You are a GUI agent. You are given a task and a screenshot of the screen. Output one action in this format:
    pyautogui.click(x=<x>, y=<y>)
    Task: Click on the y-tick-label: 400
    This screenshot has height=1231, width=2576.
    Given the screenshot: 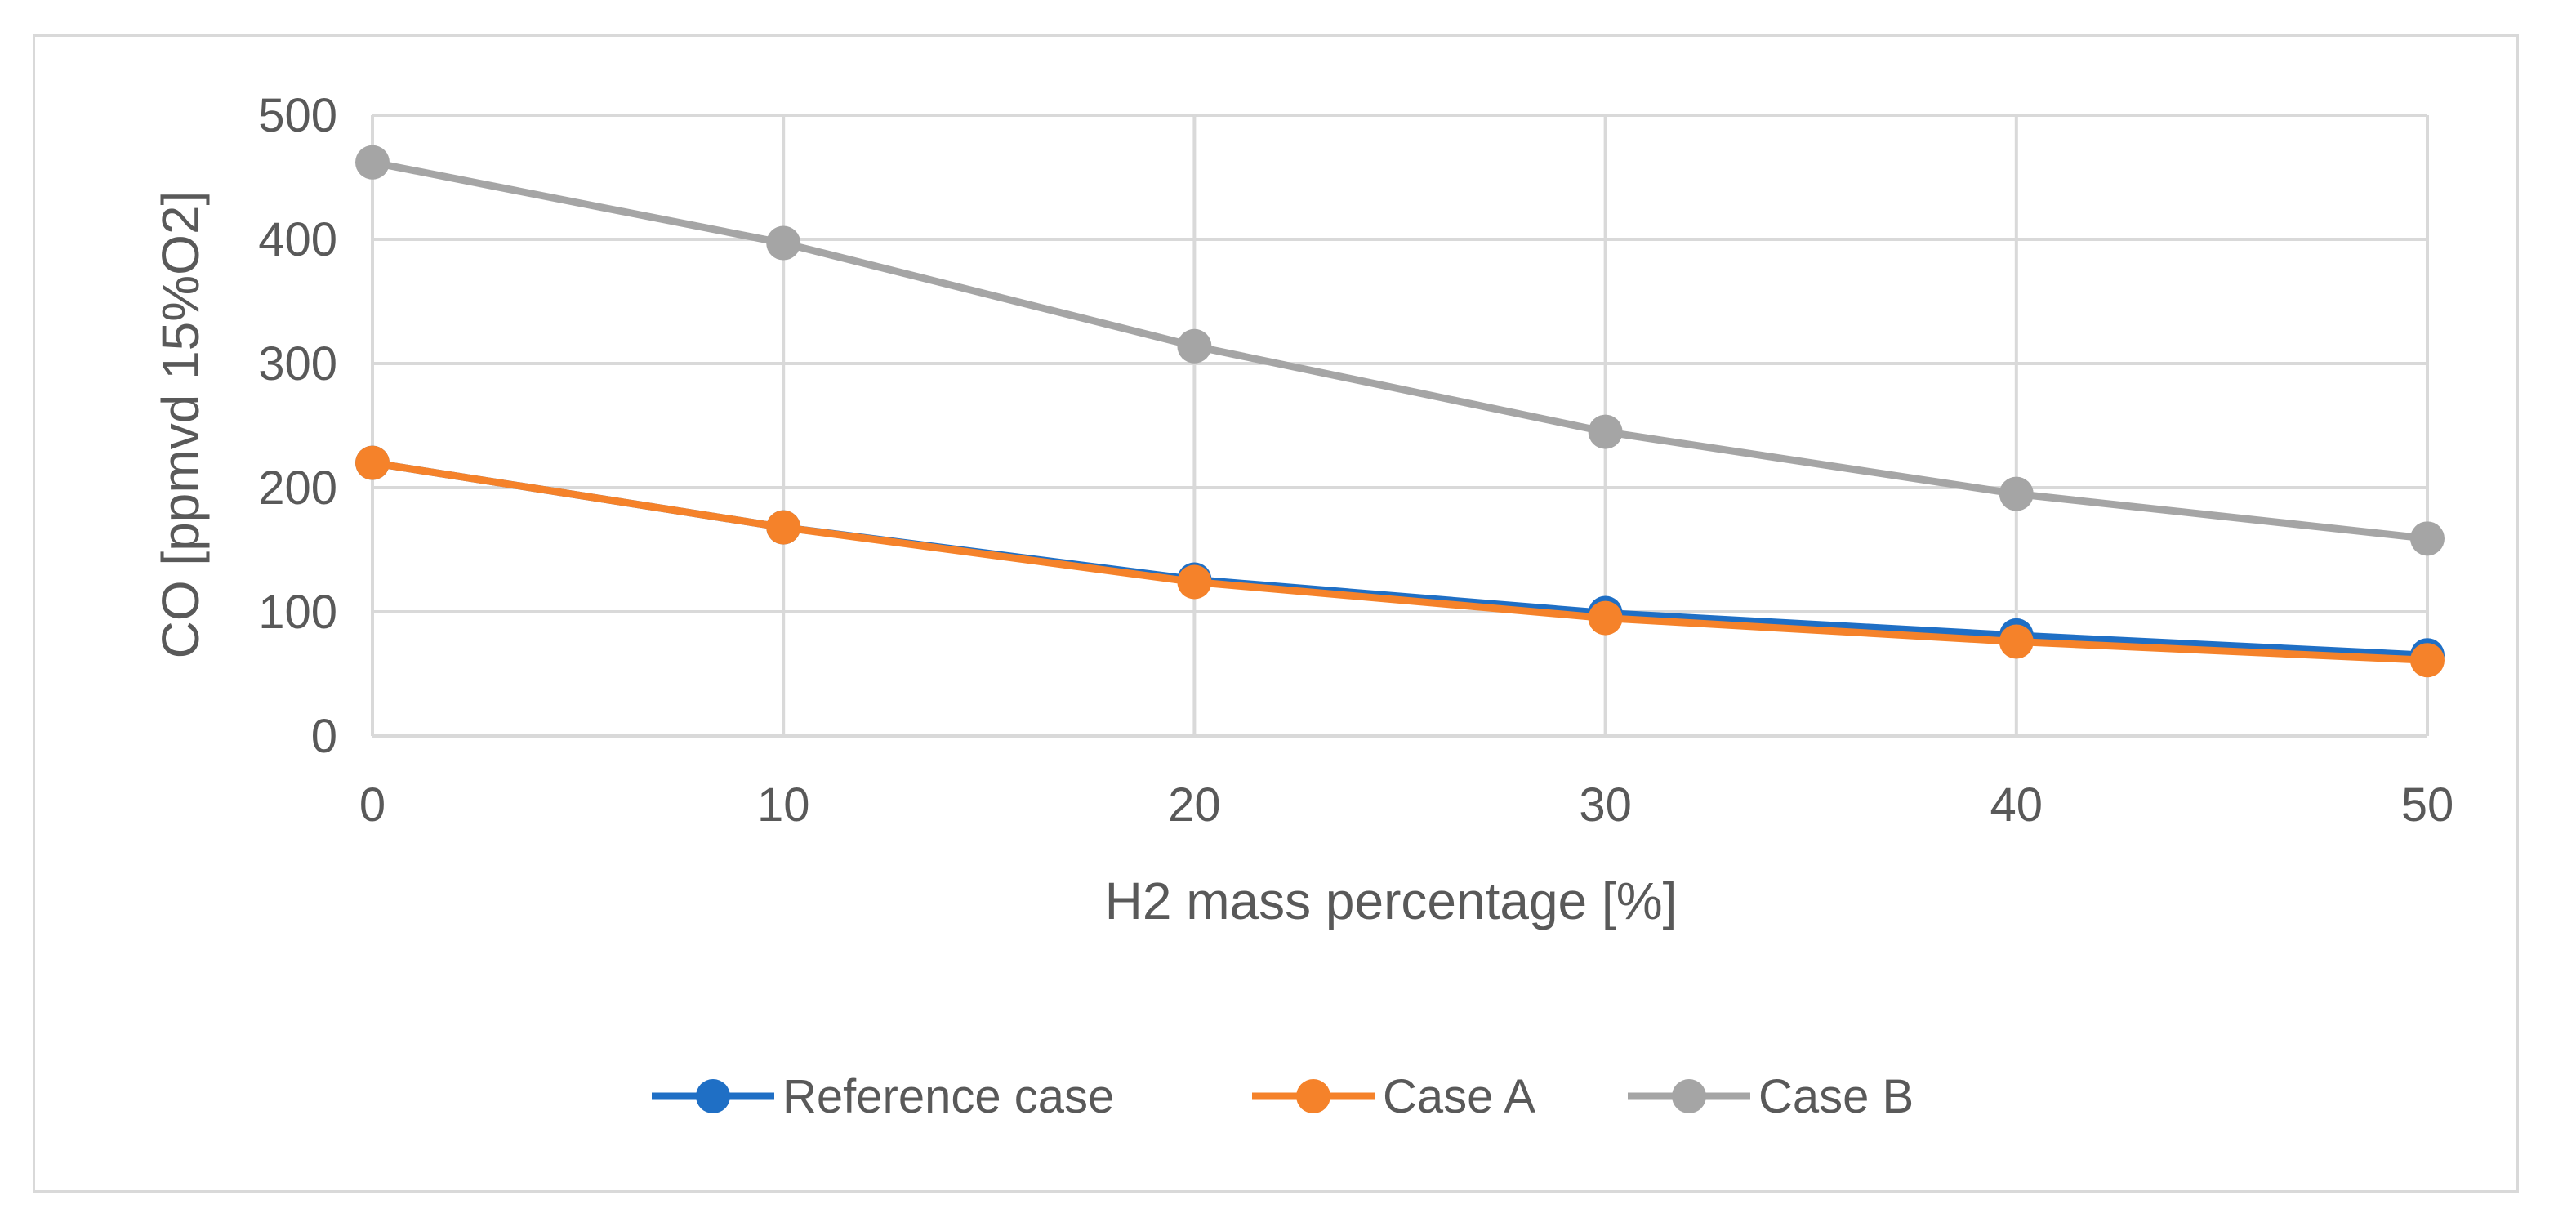 What is the action you would take?
    pyautogui.click(x=297, y=239)
    